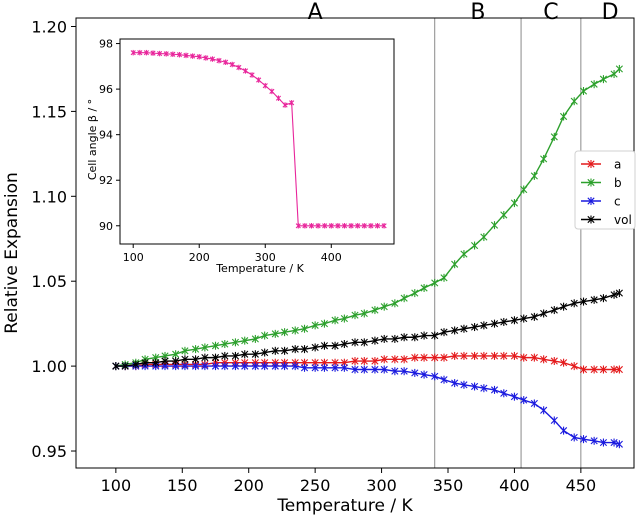 Image resolution: width=640 pixels, height=516 pixels. Describe the element at coordinates (581, 485) in the screenshot. I see `x-tick-label: 450` at that location.